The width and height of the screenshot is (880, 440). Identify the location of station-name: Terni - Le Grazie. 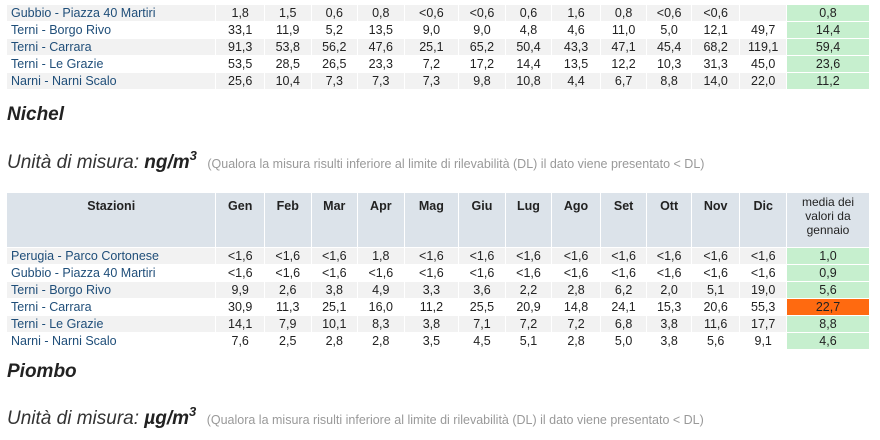
(111, 324).